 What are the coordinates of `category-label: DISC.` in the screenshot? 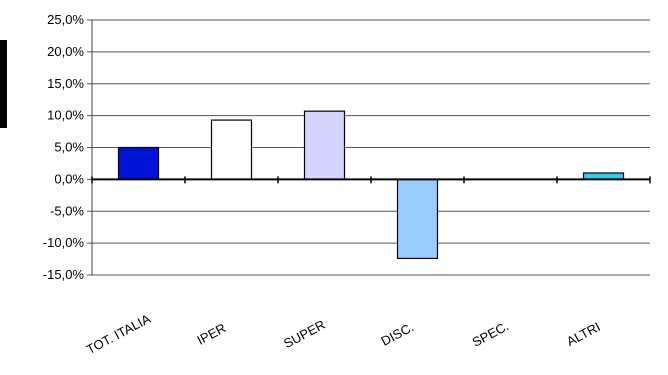 It's located at (398, 334).